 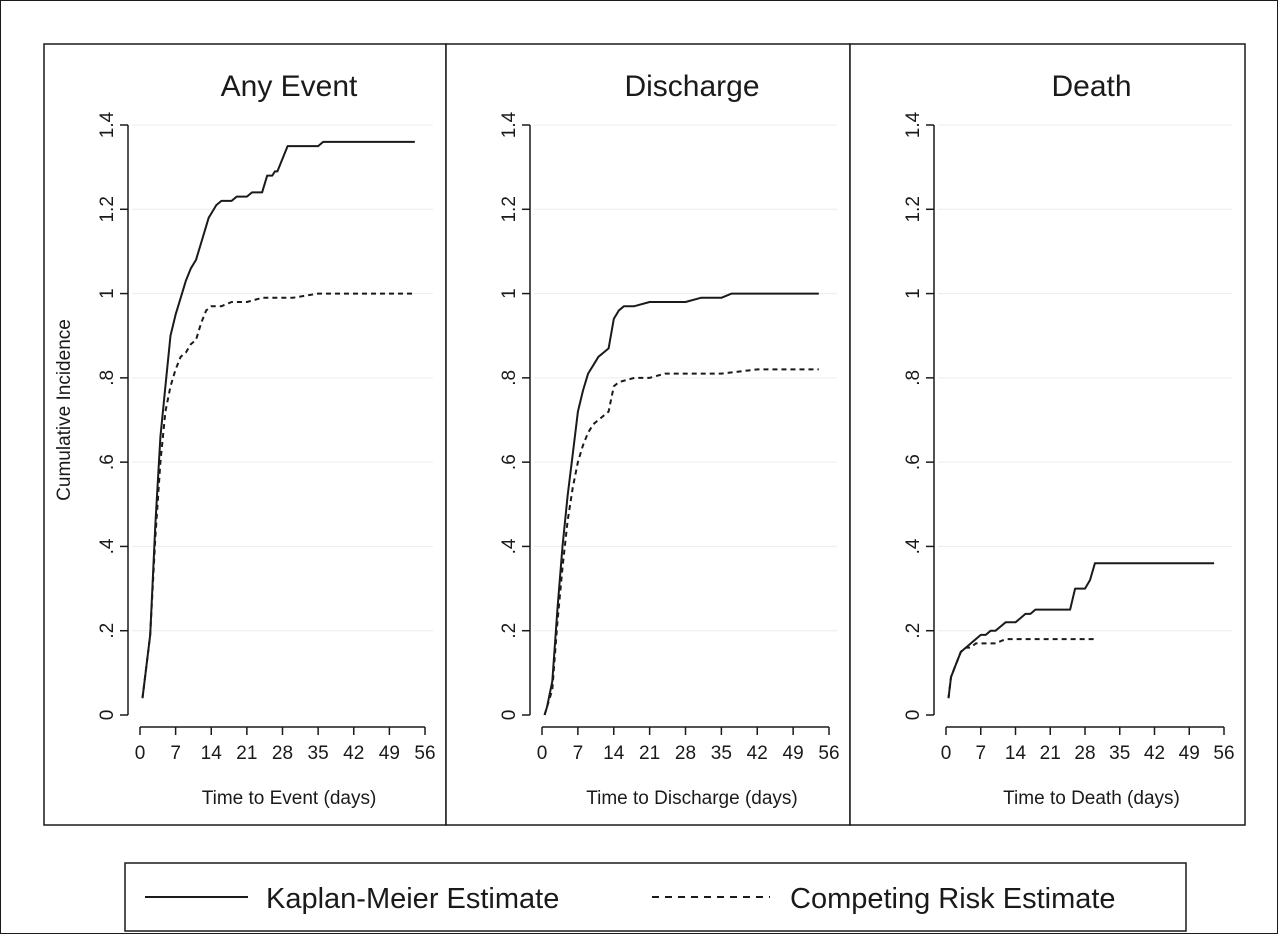 What do you see at coordinates (289, 798) in the screenshot?
I see `x-axis-label: Time to Event (days)` at bounding box center [289, 798].